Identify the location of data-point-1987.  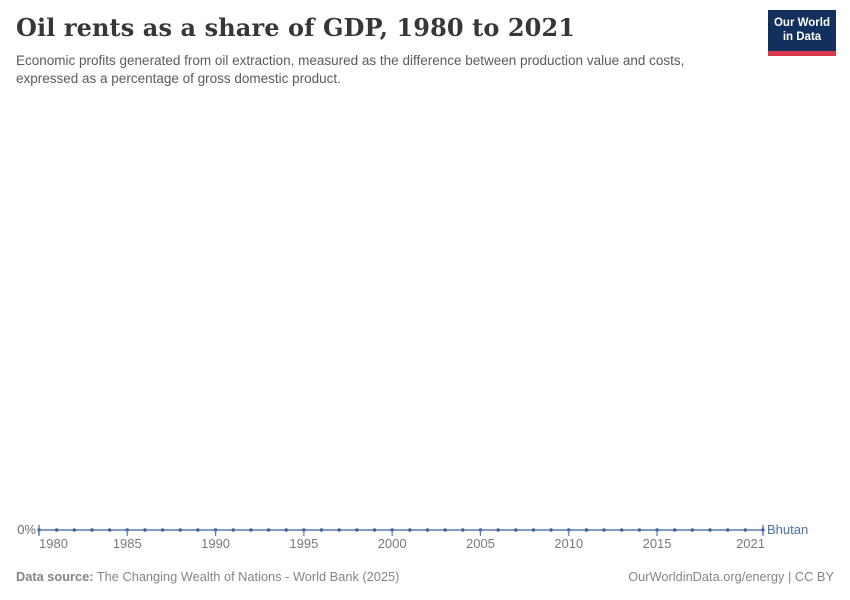
(162, 530).